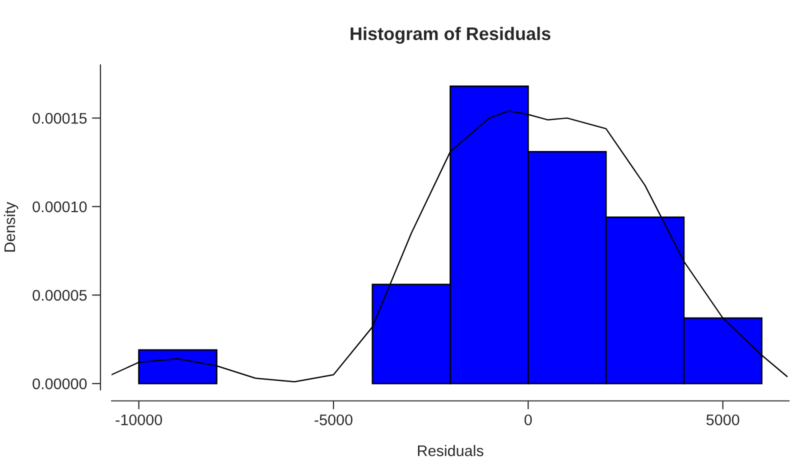 Image resolution: width=797 pixels, height=464 pixels. Describe the element at coordinates (11, 227) in the screenshot. I see `y-axis-title: Density` at that location.